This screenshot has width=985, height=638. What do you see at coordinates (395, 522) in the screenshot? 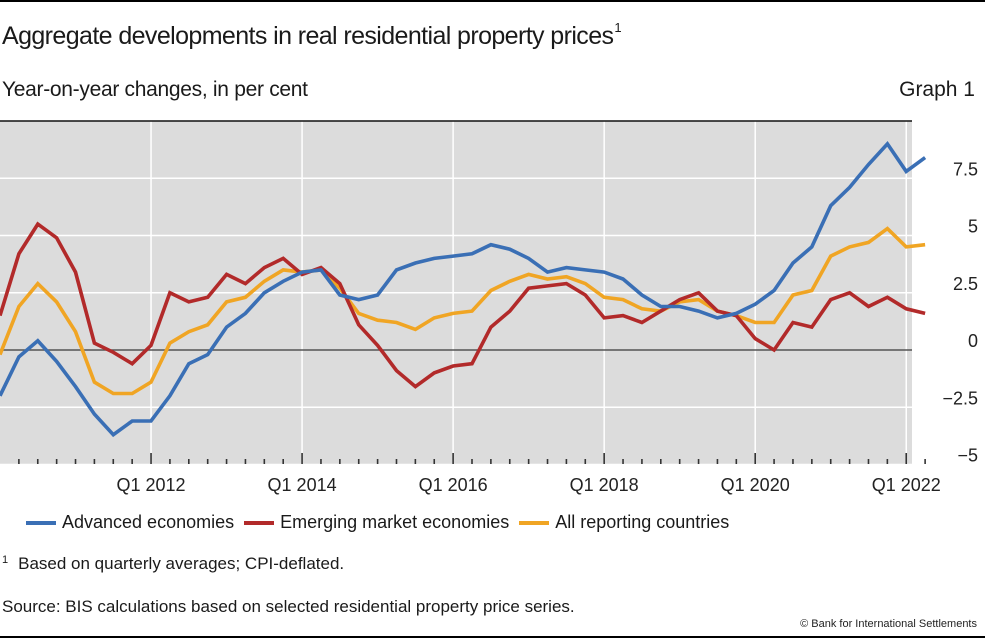
I see `legend-label-emerging: Emerging market economies` at bounding box center [395, 522].